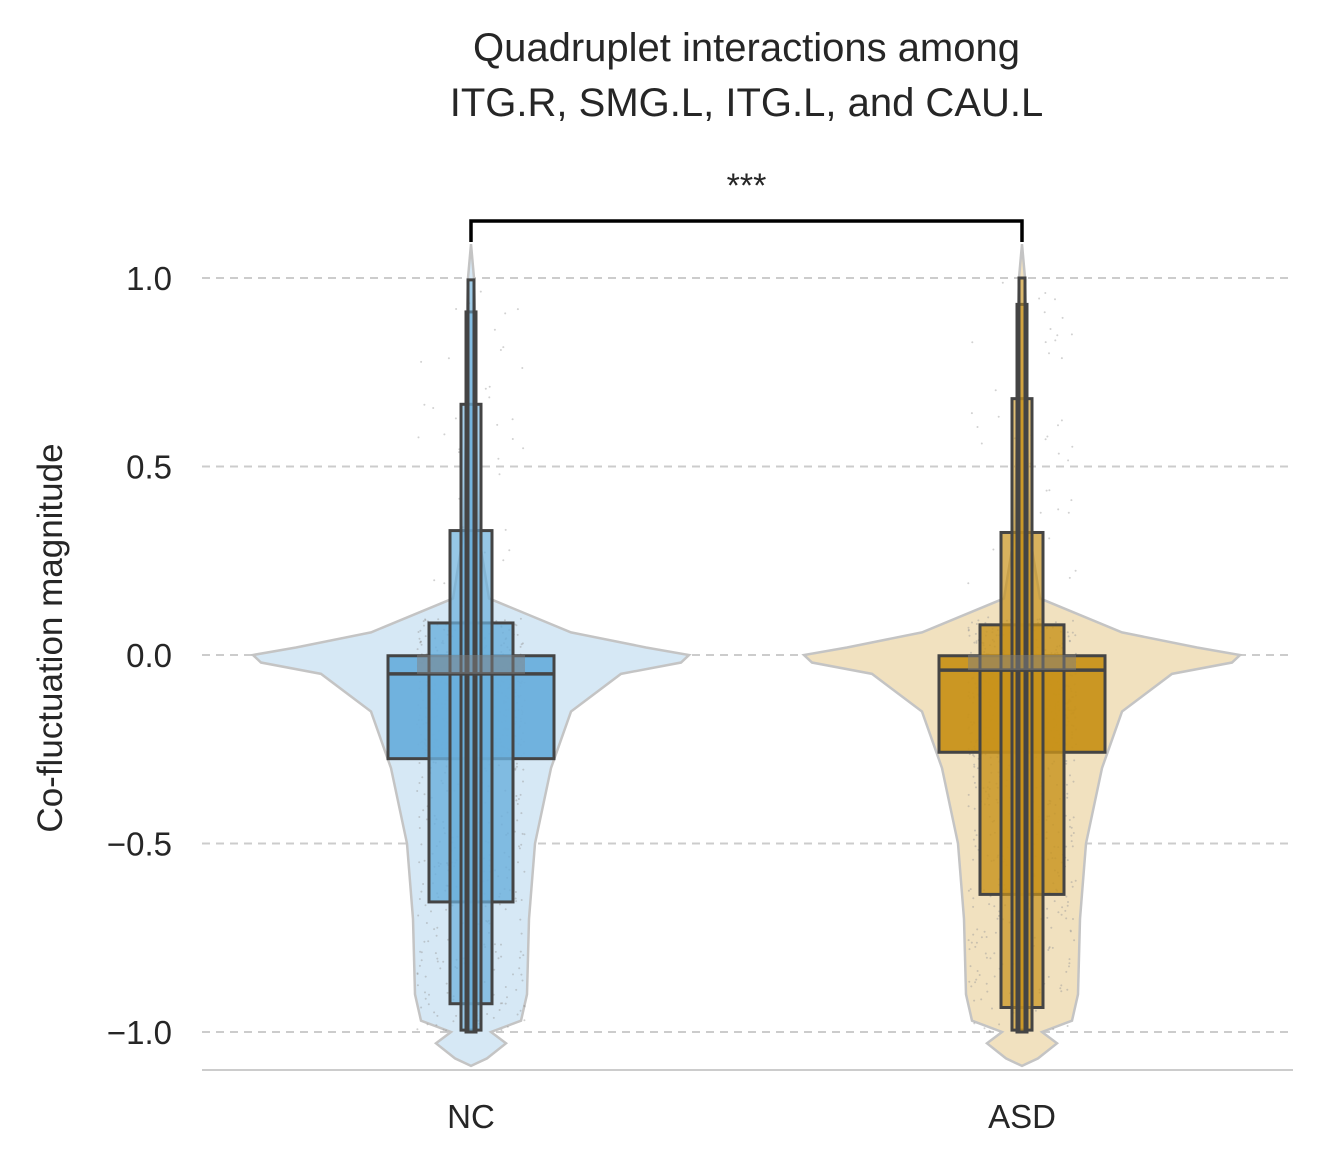 The width and height of the screenshot is (1321, 1167). Describe the element at coordinates (746, 230) in the screenshot. I see `significance-bracket` at that location.